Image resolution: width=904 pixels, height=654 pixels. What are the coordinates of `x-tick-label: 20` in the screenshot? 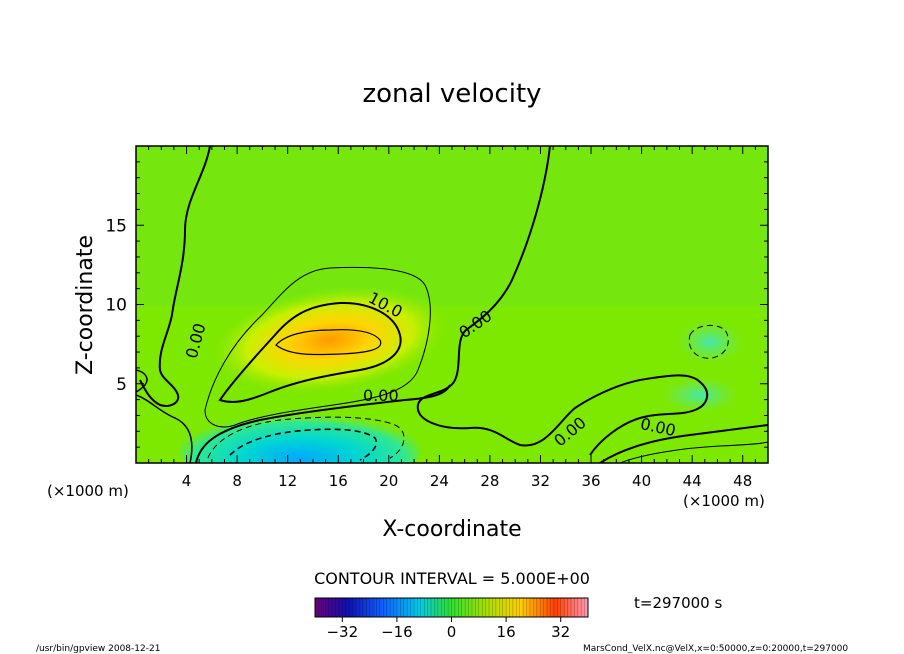 It's located at (388, 481).